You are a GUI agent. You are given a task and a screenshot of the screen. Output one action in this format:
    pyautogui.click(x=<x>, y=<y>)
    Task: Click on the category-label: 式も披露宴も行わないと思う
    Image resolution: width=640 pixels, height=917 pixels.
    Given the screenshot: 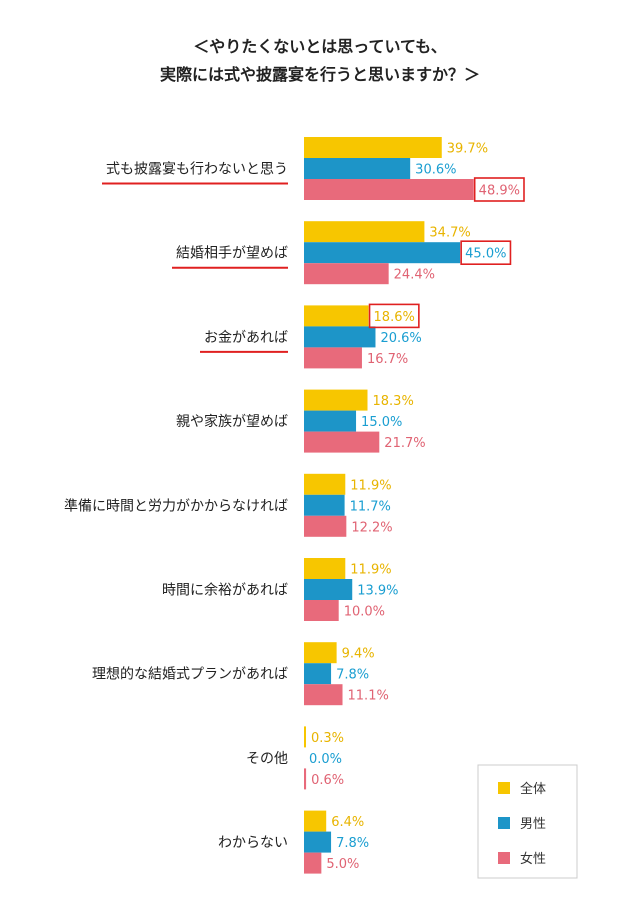 What is the action you would take?
    pyautogui.click(x=197, y=169)
    